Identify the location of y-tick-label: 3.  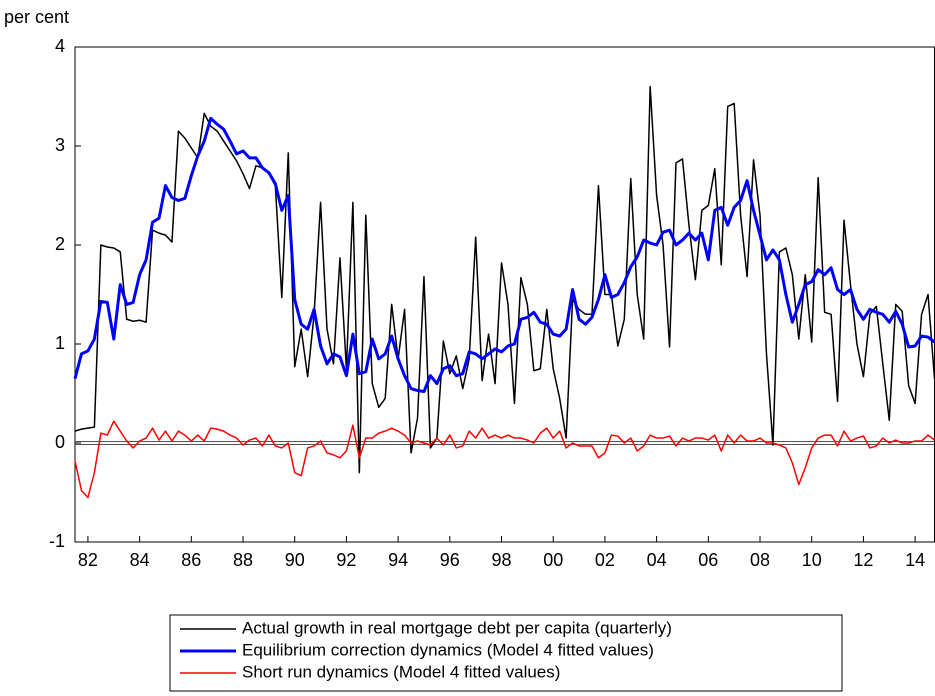
(60, 145).